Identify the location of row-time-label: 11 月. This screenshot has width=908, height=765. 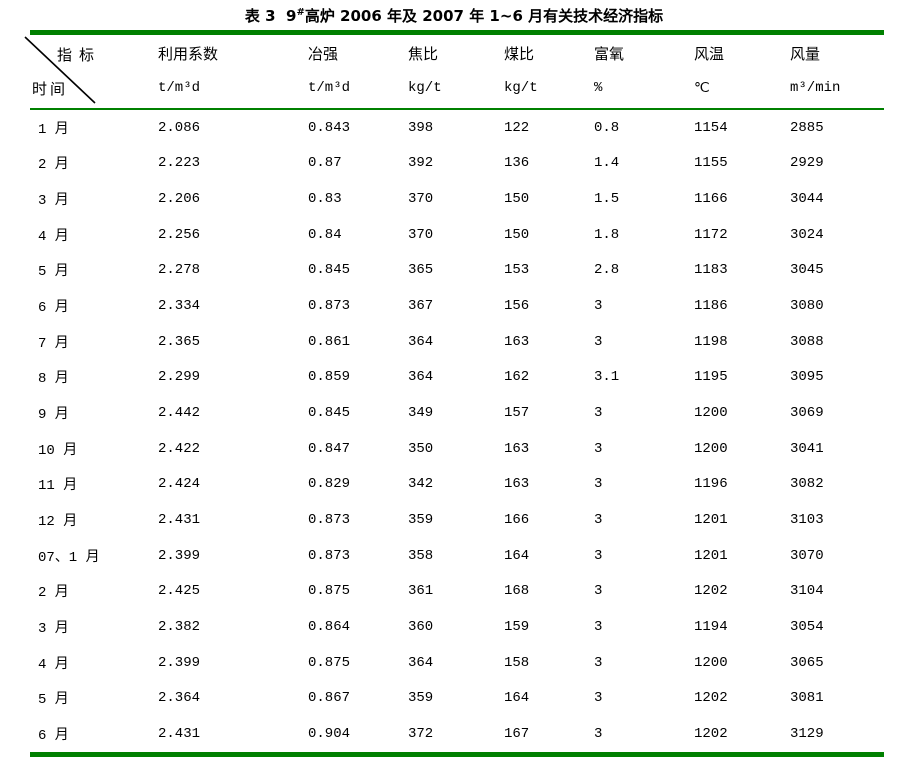
(58, 486).